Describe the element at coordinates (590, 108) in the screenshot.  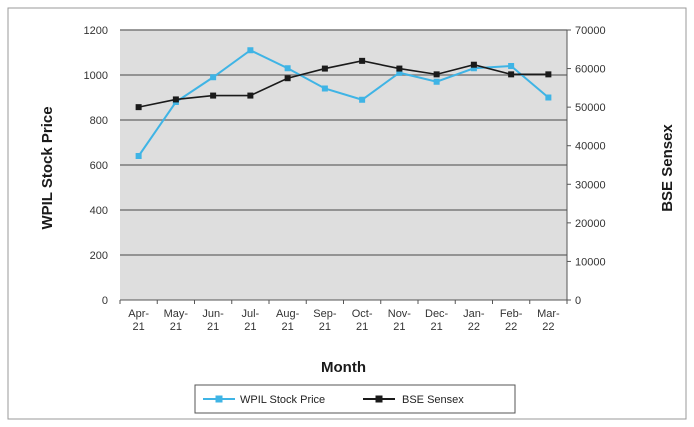
I see `y-right-tick-label: 50000` at that location.